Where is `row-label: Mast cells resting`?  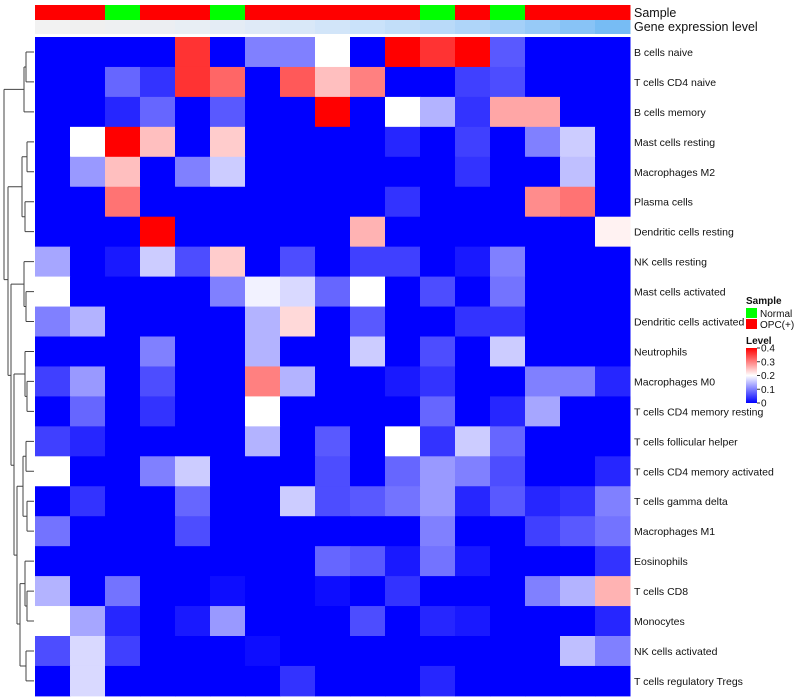
row-label: Mast cells resting is located at coordinates (674, 143).